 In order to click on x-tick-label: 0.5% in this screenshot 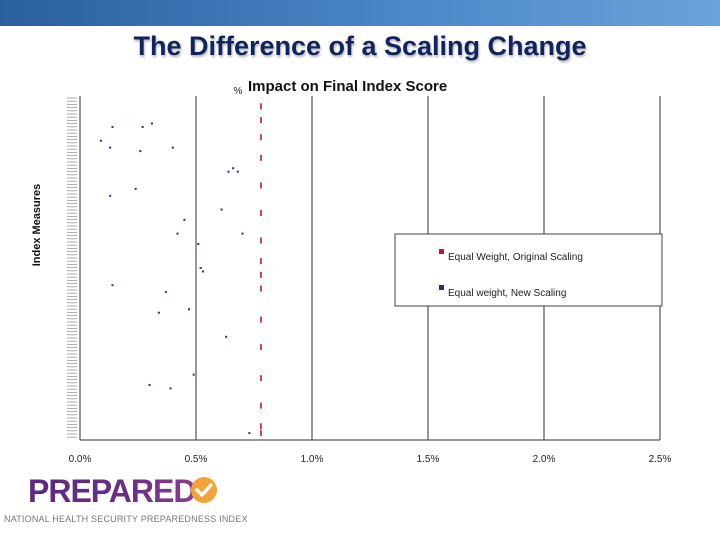, I will do `click(196, 459)`.